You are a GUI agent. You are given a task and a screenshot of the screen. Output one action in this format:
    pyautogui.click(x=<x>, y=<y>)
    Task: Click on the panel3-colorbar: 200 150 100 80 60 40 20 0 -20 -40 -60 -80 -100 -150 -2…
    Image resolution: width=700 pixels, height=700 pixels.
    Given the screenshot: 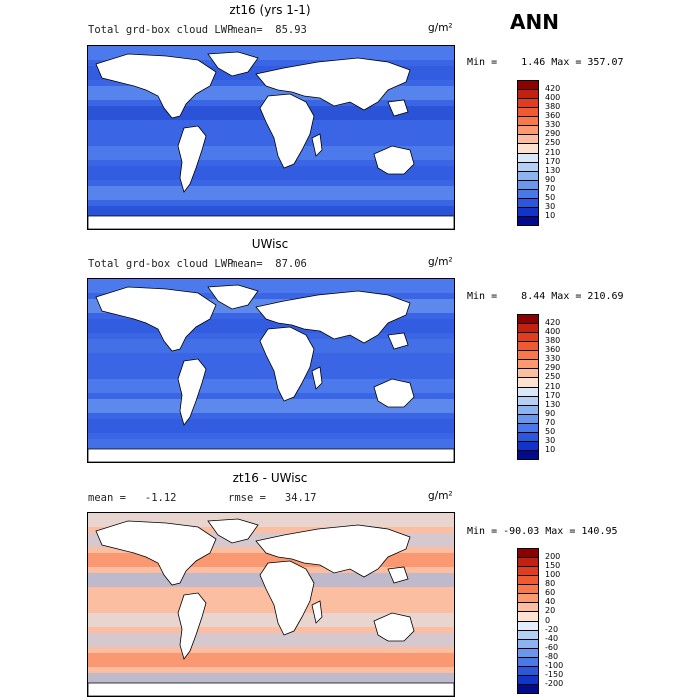 What is the action you would take?
    pyautogui.click(x=547, y=621)
    